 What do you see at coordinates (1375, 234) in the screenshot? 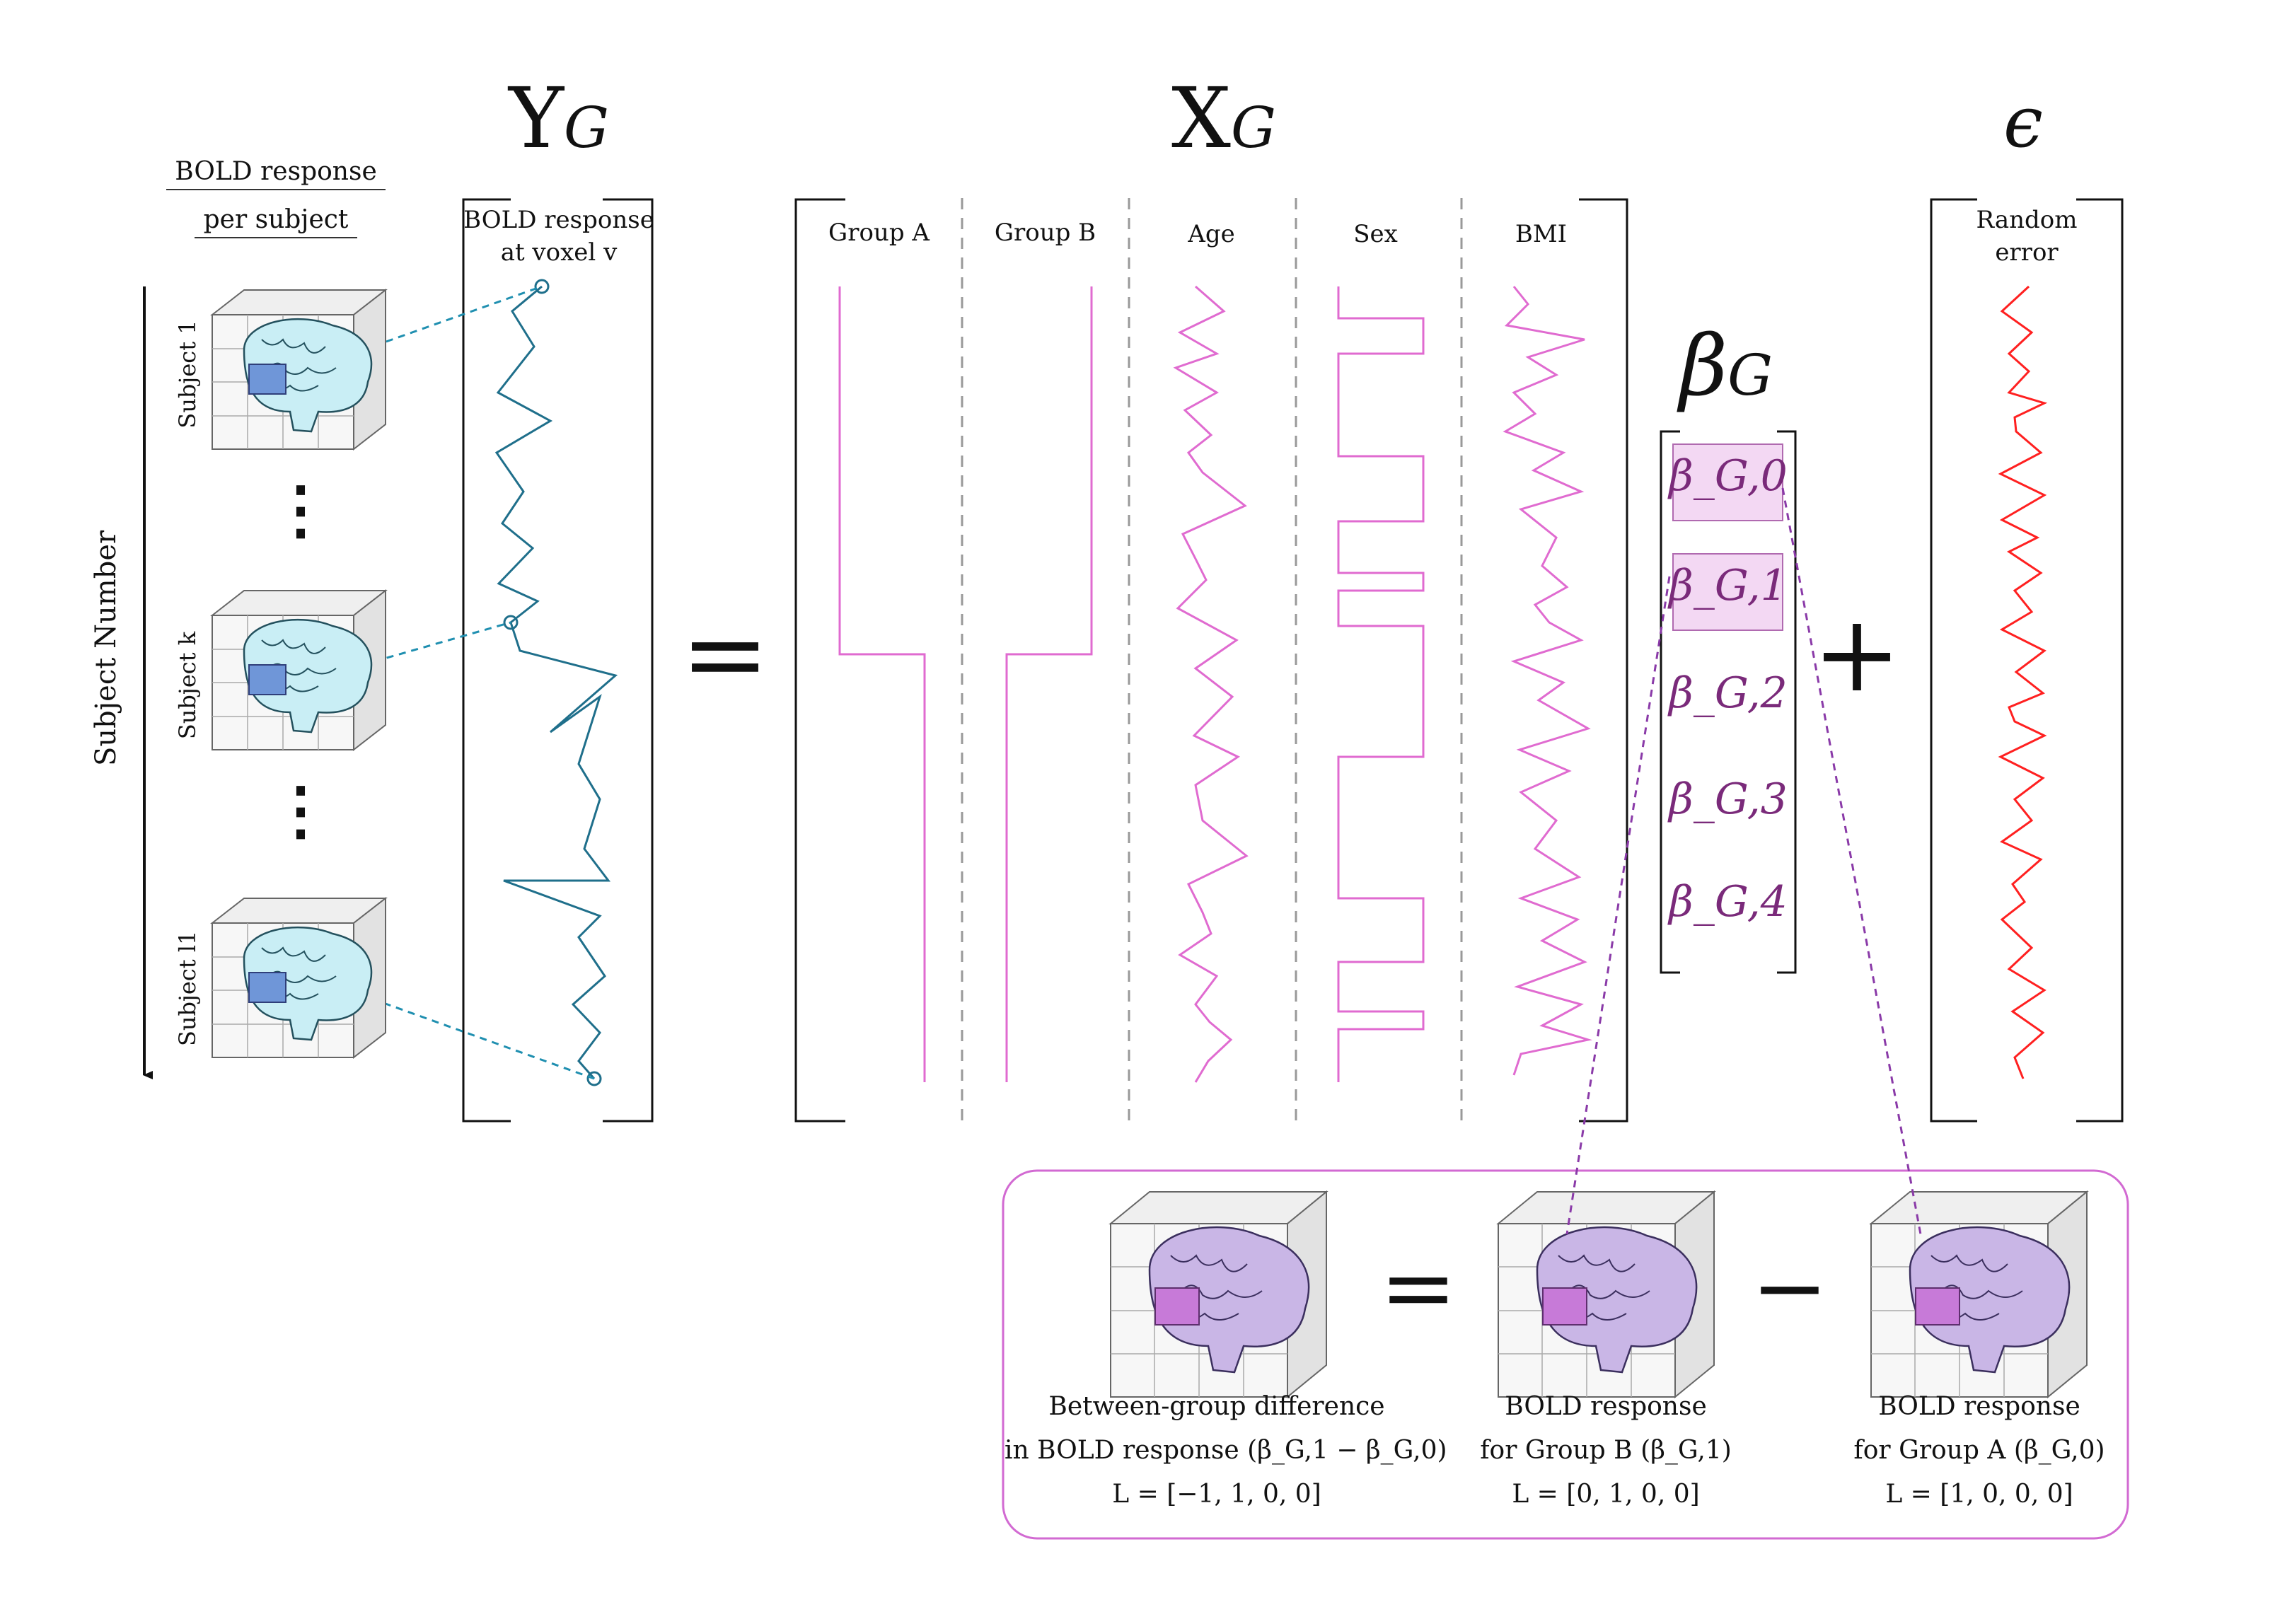
I see `x-col-header-sex: Sex` at bounding box center [1375, 234].